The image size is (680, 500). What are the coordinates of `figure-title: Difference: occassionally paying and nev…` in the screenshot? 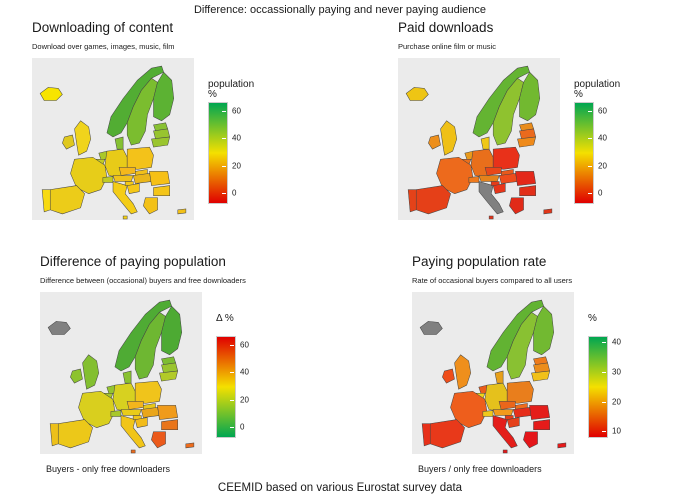 It's located at (340, 10).